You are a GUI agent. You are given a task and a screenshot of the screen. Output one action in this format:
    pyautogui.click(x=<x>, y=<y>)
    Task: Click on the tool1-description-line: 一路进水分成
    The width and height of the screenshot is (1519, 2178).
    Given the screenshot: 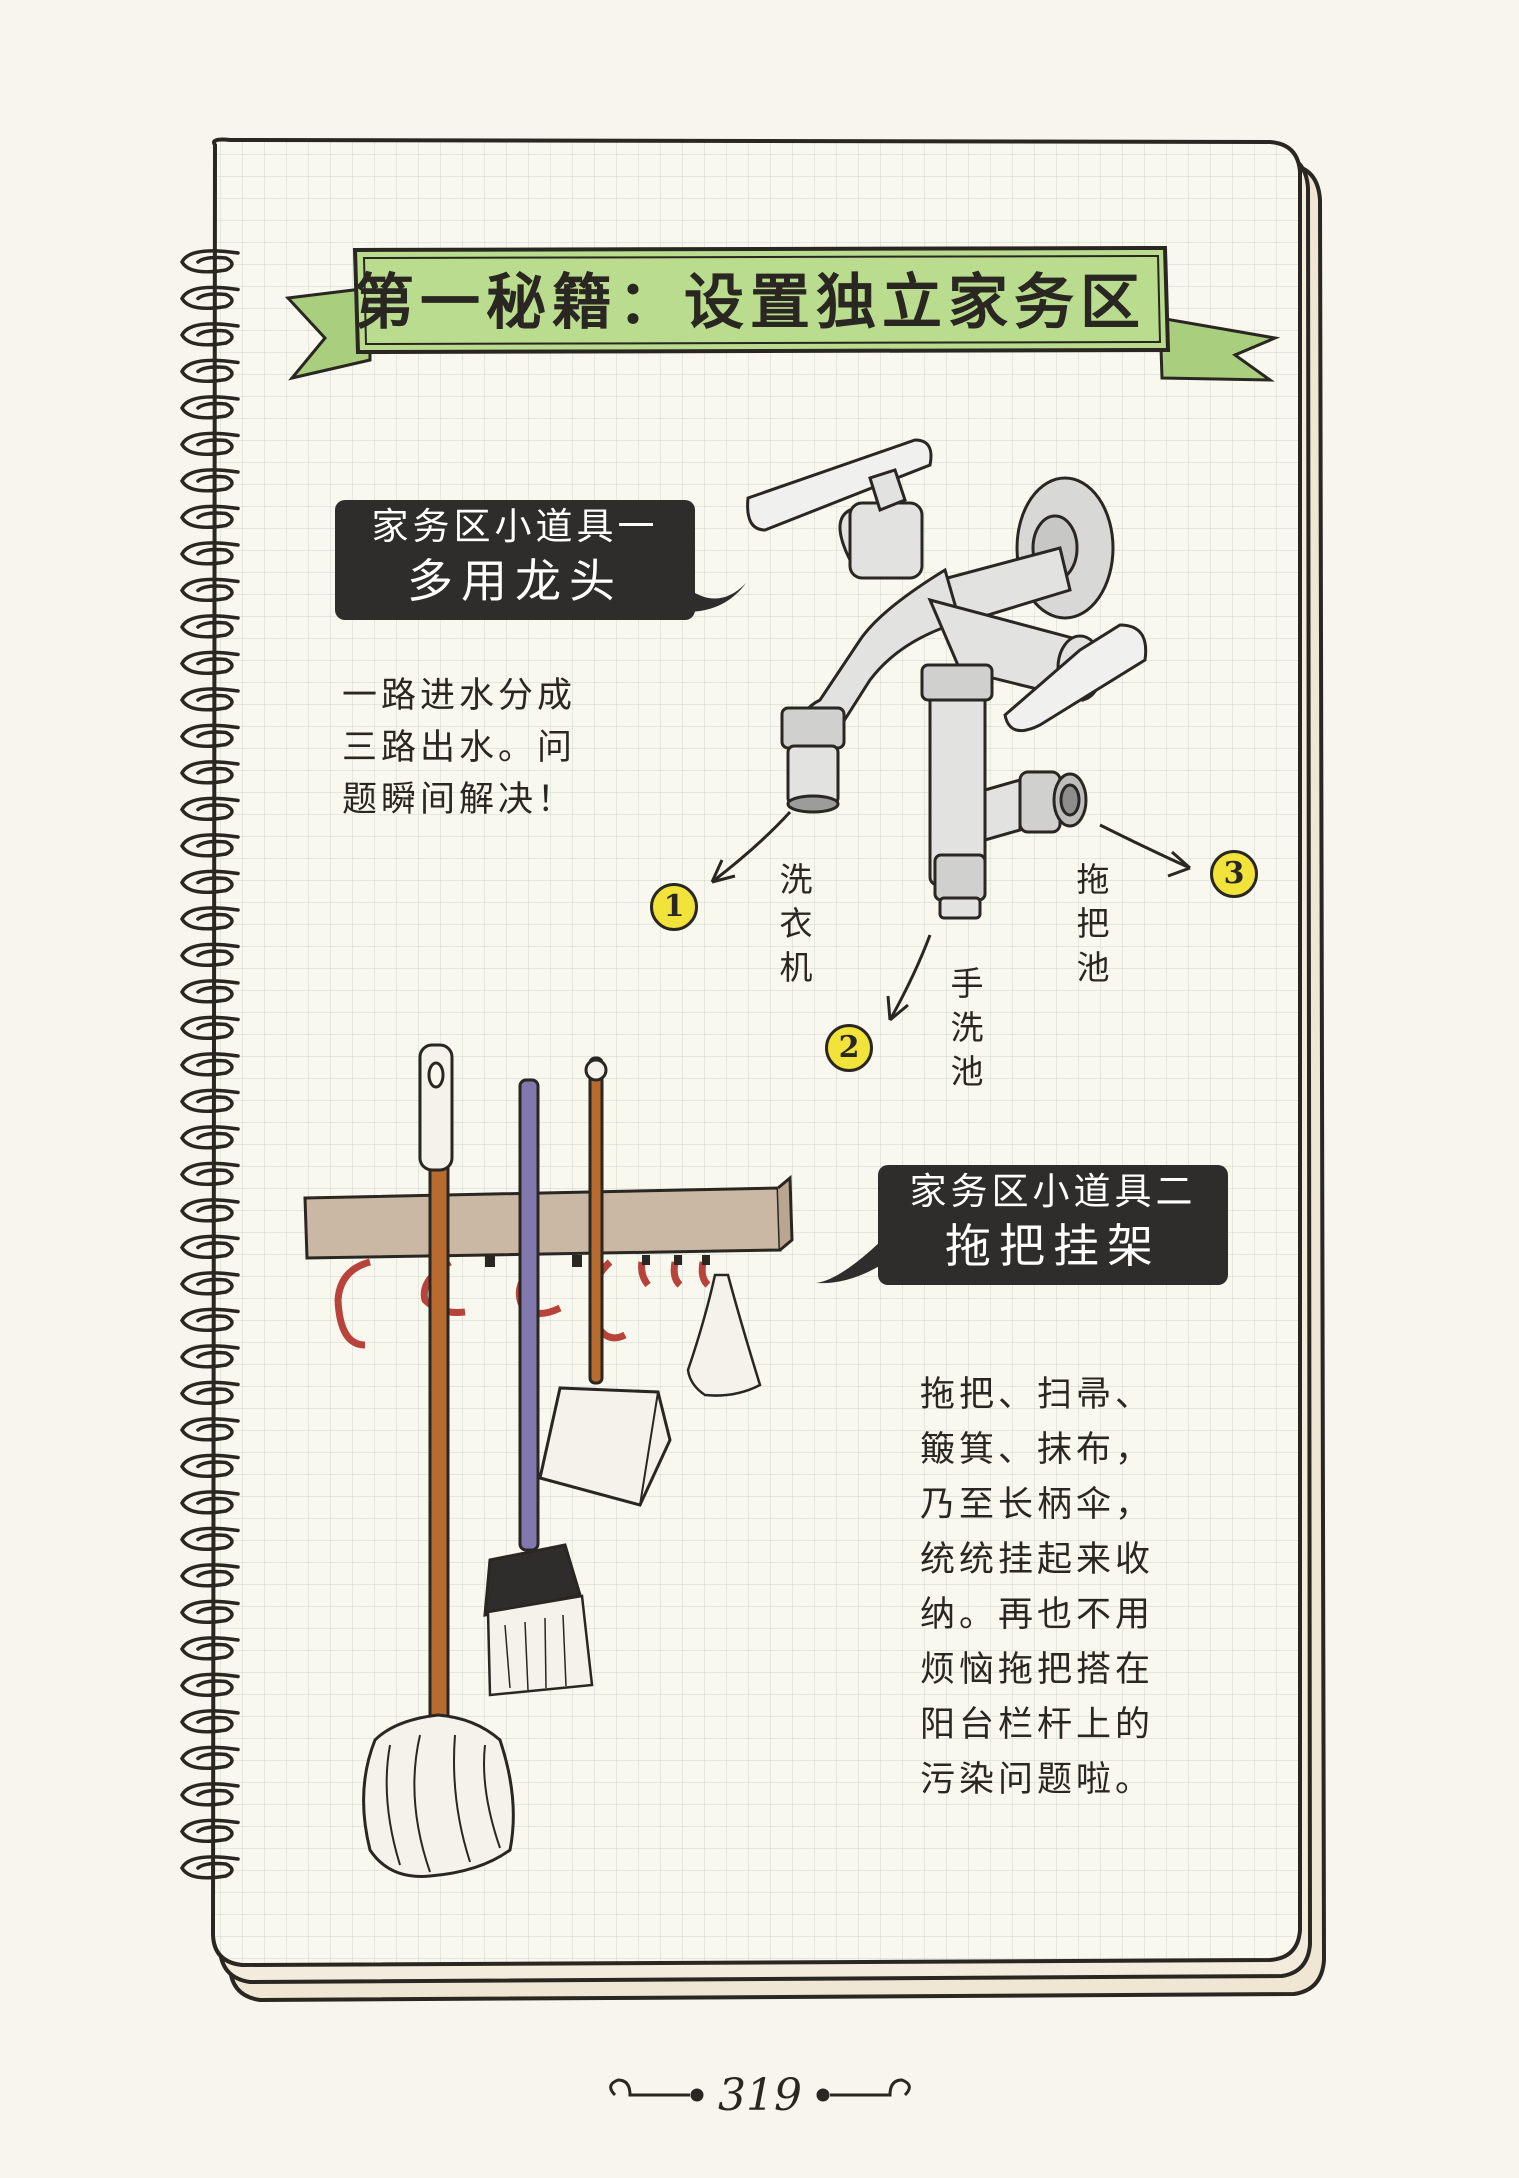 What is the action you would take?
    pyautogui.click(x=459, y=696)
    